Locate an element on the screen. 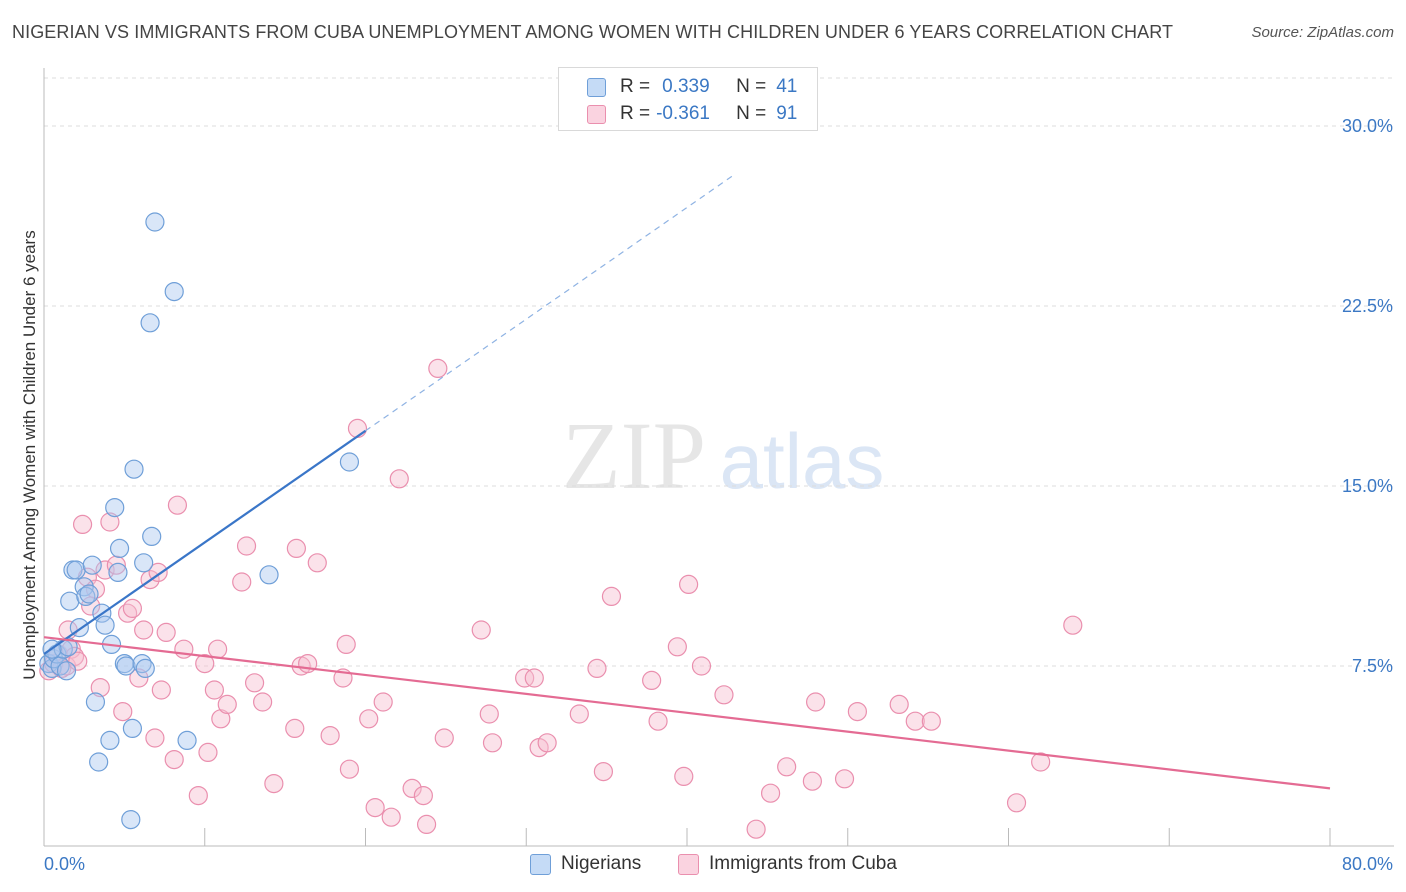 This screenshot has height=892, width=1406. legend-swatch-blue is located at coordinates (596, 87).